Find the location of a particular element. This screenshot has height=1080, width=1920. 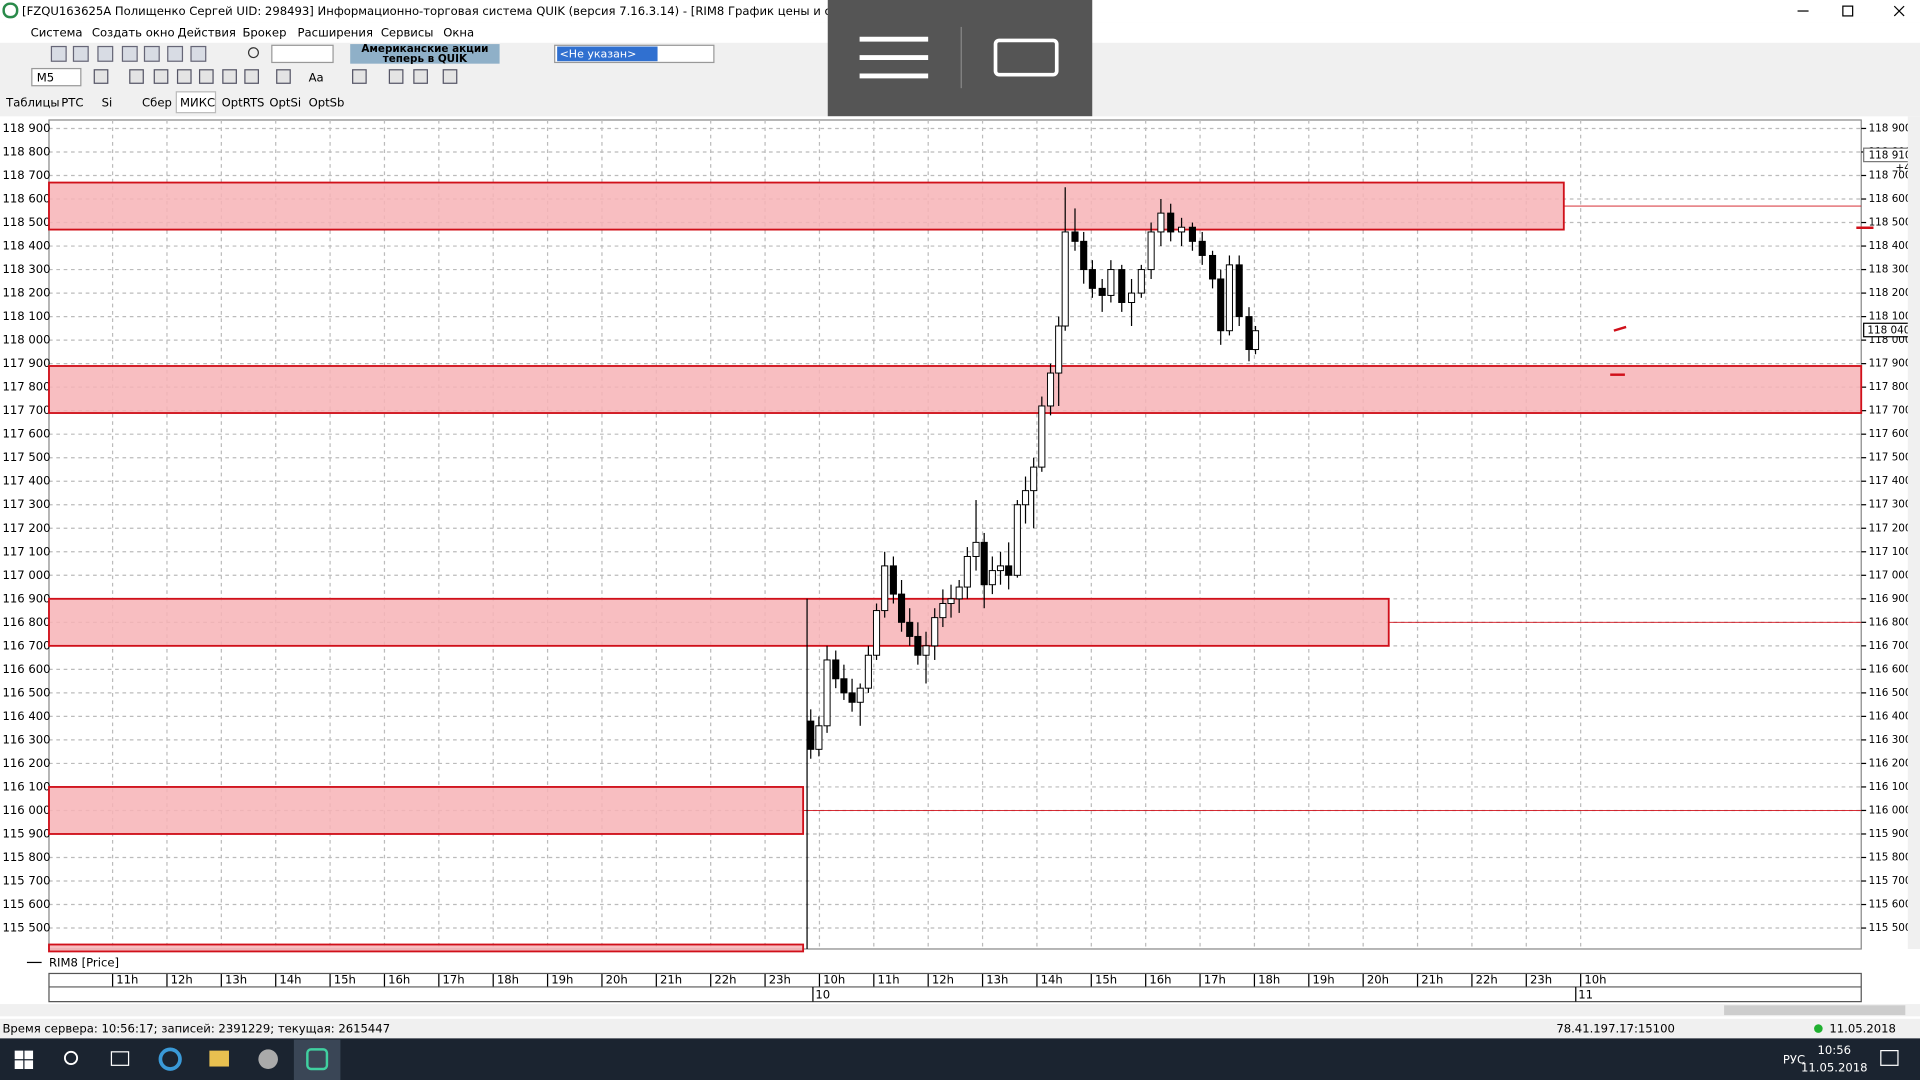

quik-icon is located at coordinates (317, 1059).